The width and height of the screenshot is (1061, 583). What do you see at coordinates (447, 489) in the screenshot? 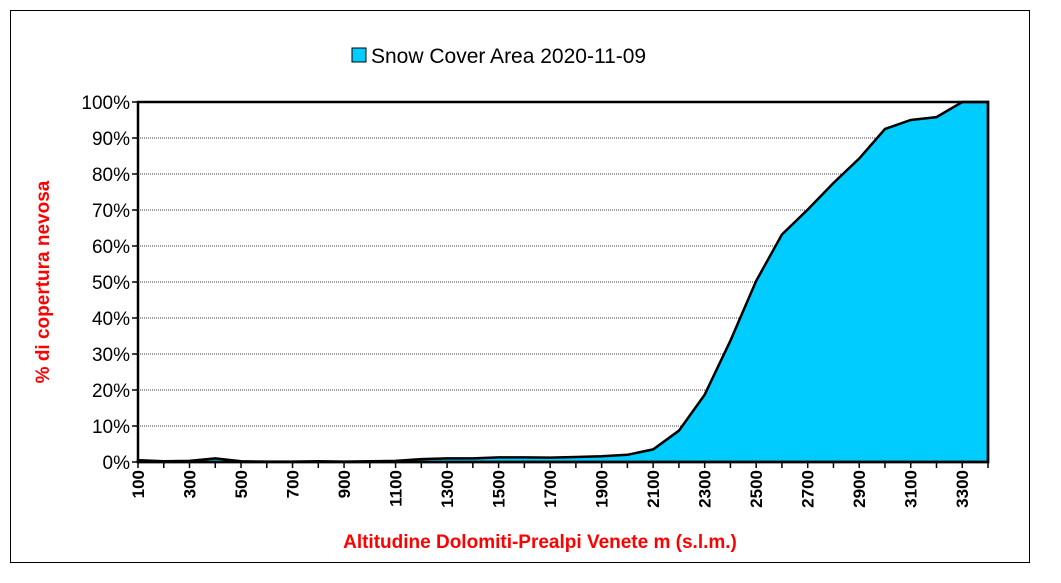
I see `x-tick-label: 1300` at bounding box center [447, 489].